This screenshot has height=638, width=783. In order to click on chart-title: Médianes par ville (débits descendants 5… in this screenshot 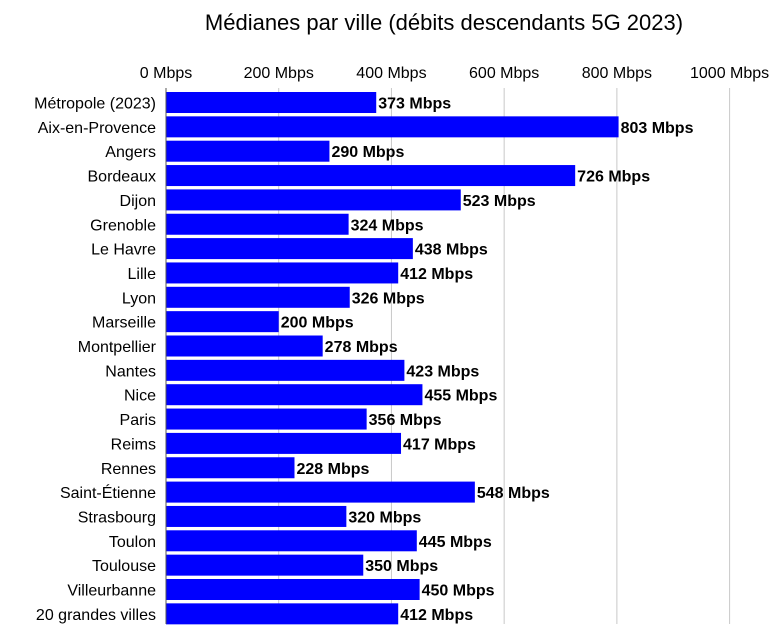, I will do `click(444, 22)`.